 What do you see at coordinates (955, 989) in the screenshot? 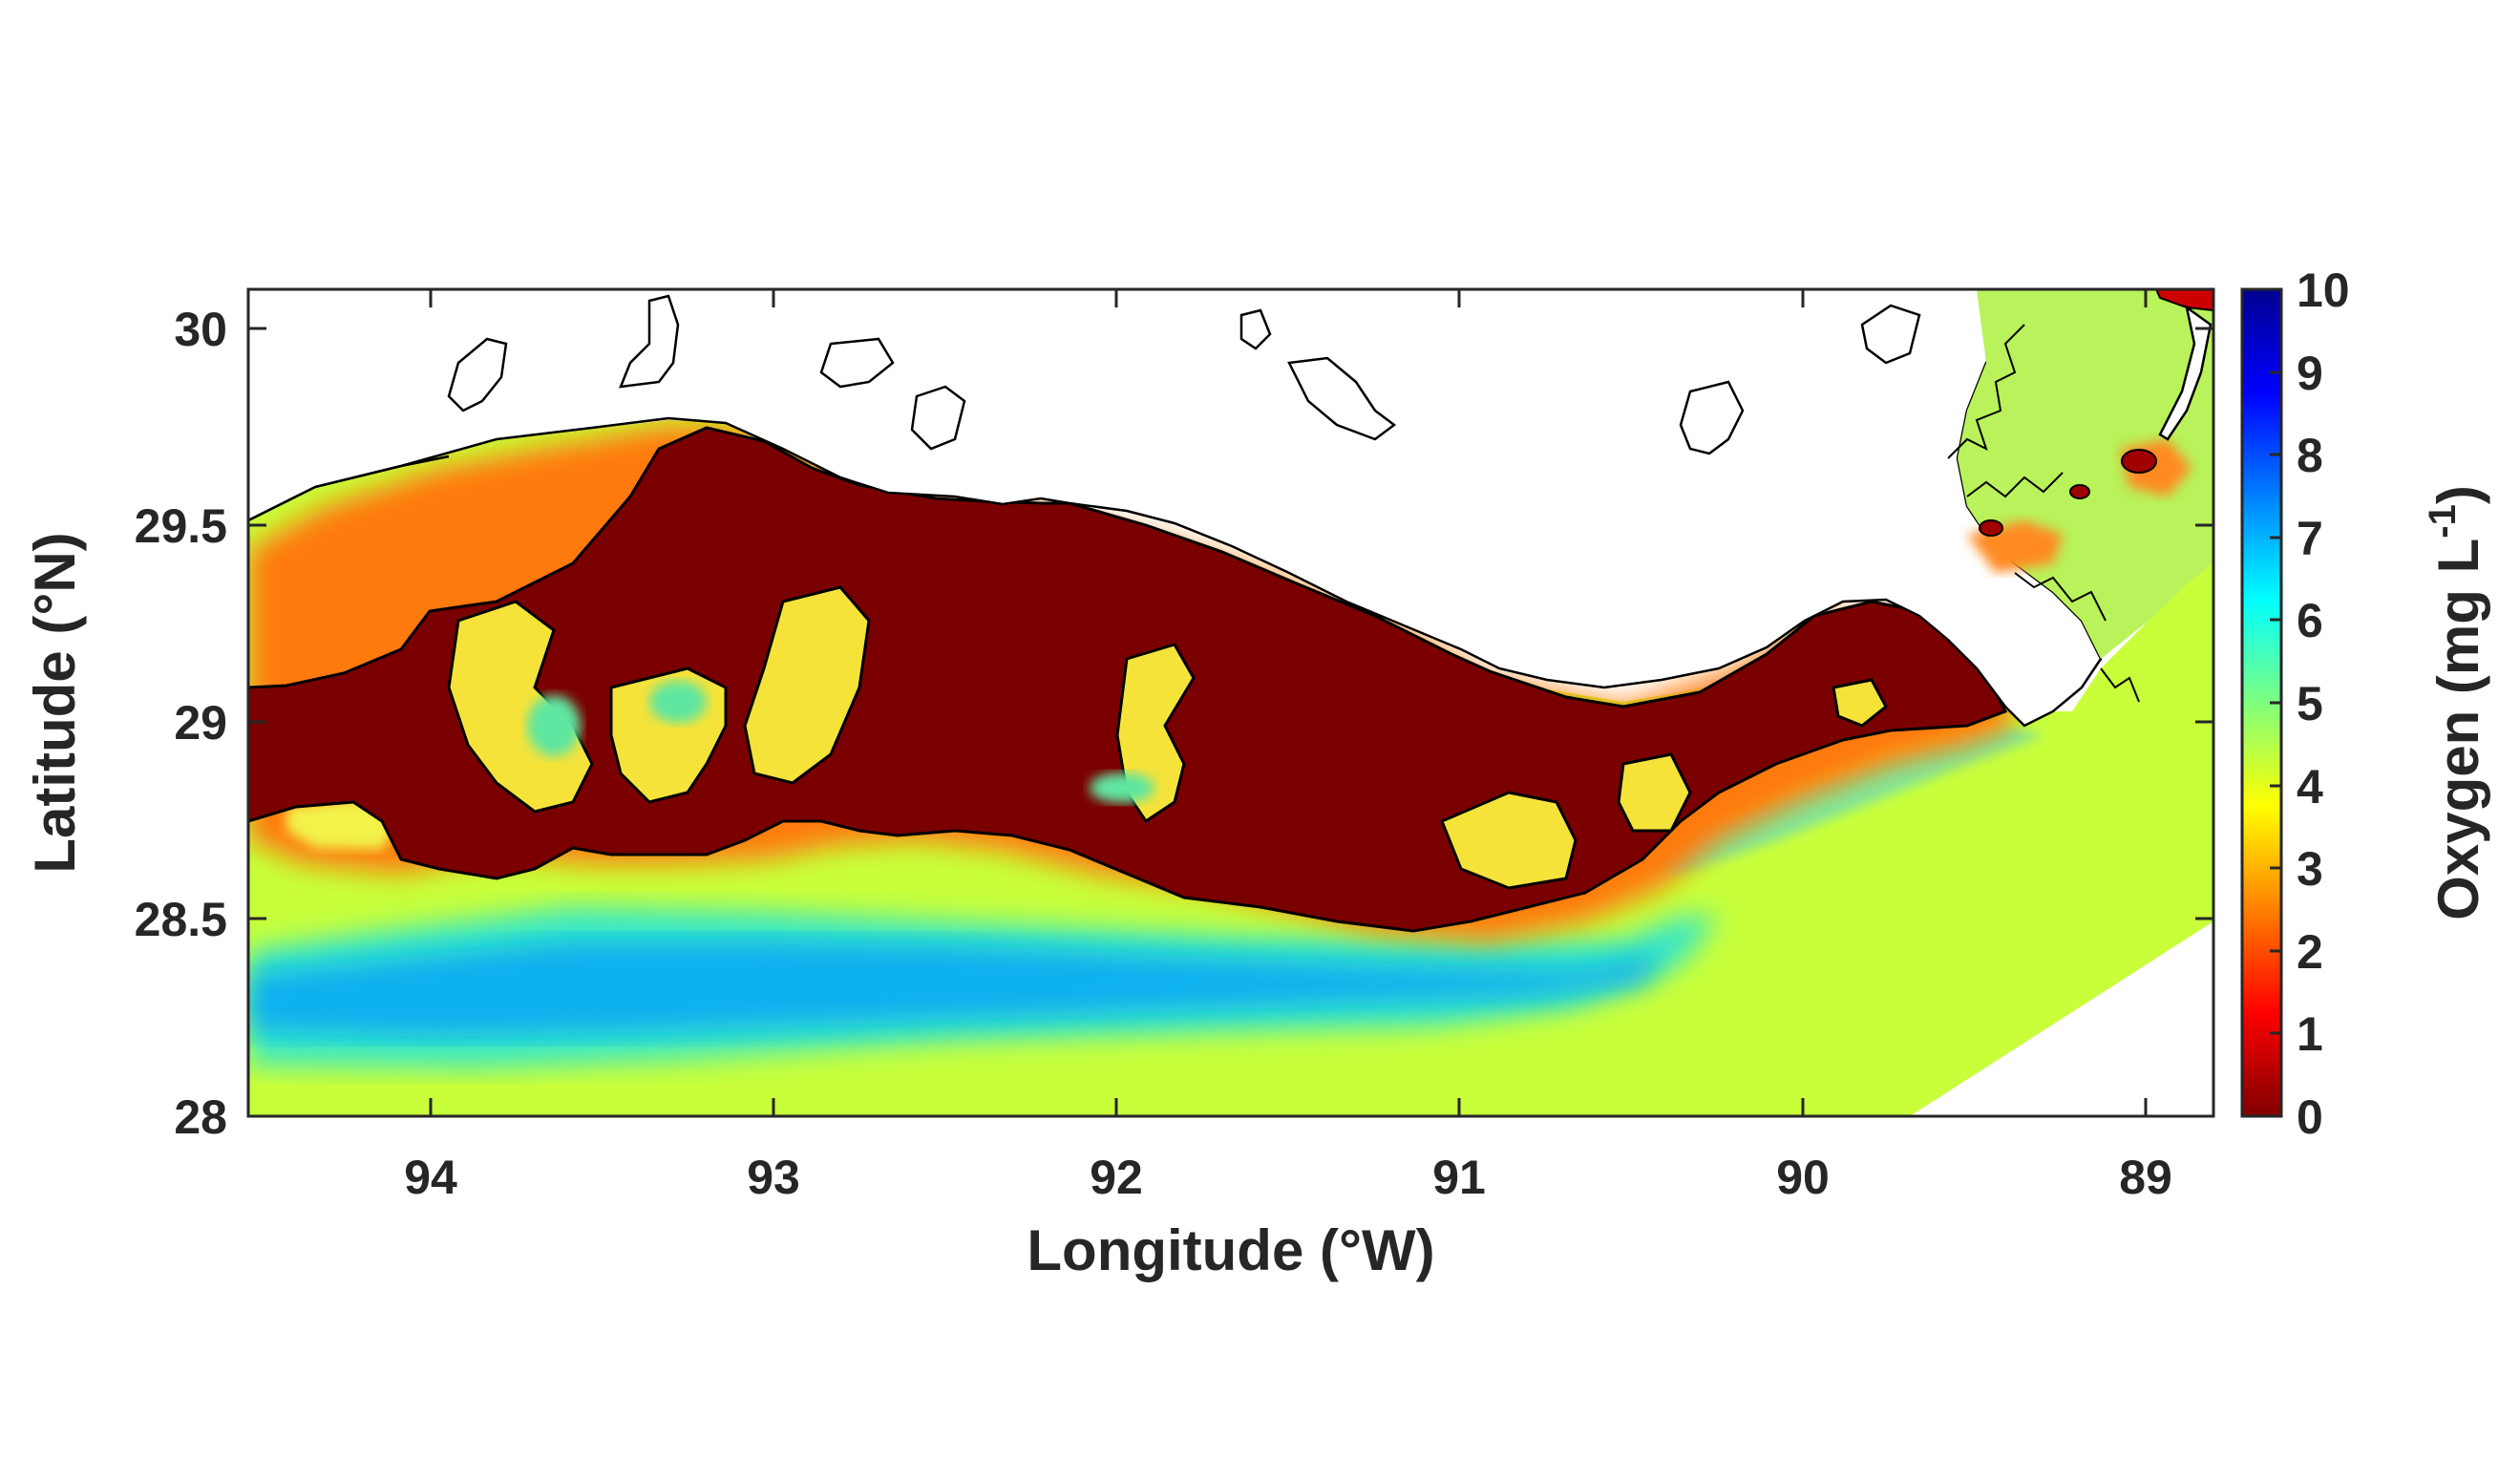
I see `offshore-band-core` at bounding box center [955, 989].